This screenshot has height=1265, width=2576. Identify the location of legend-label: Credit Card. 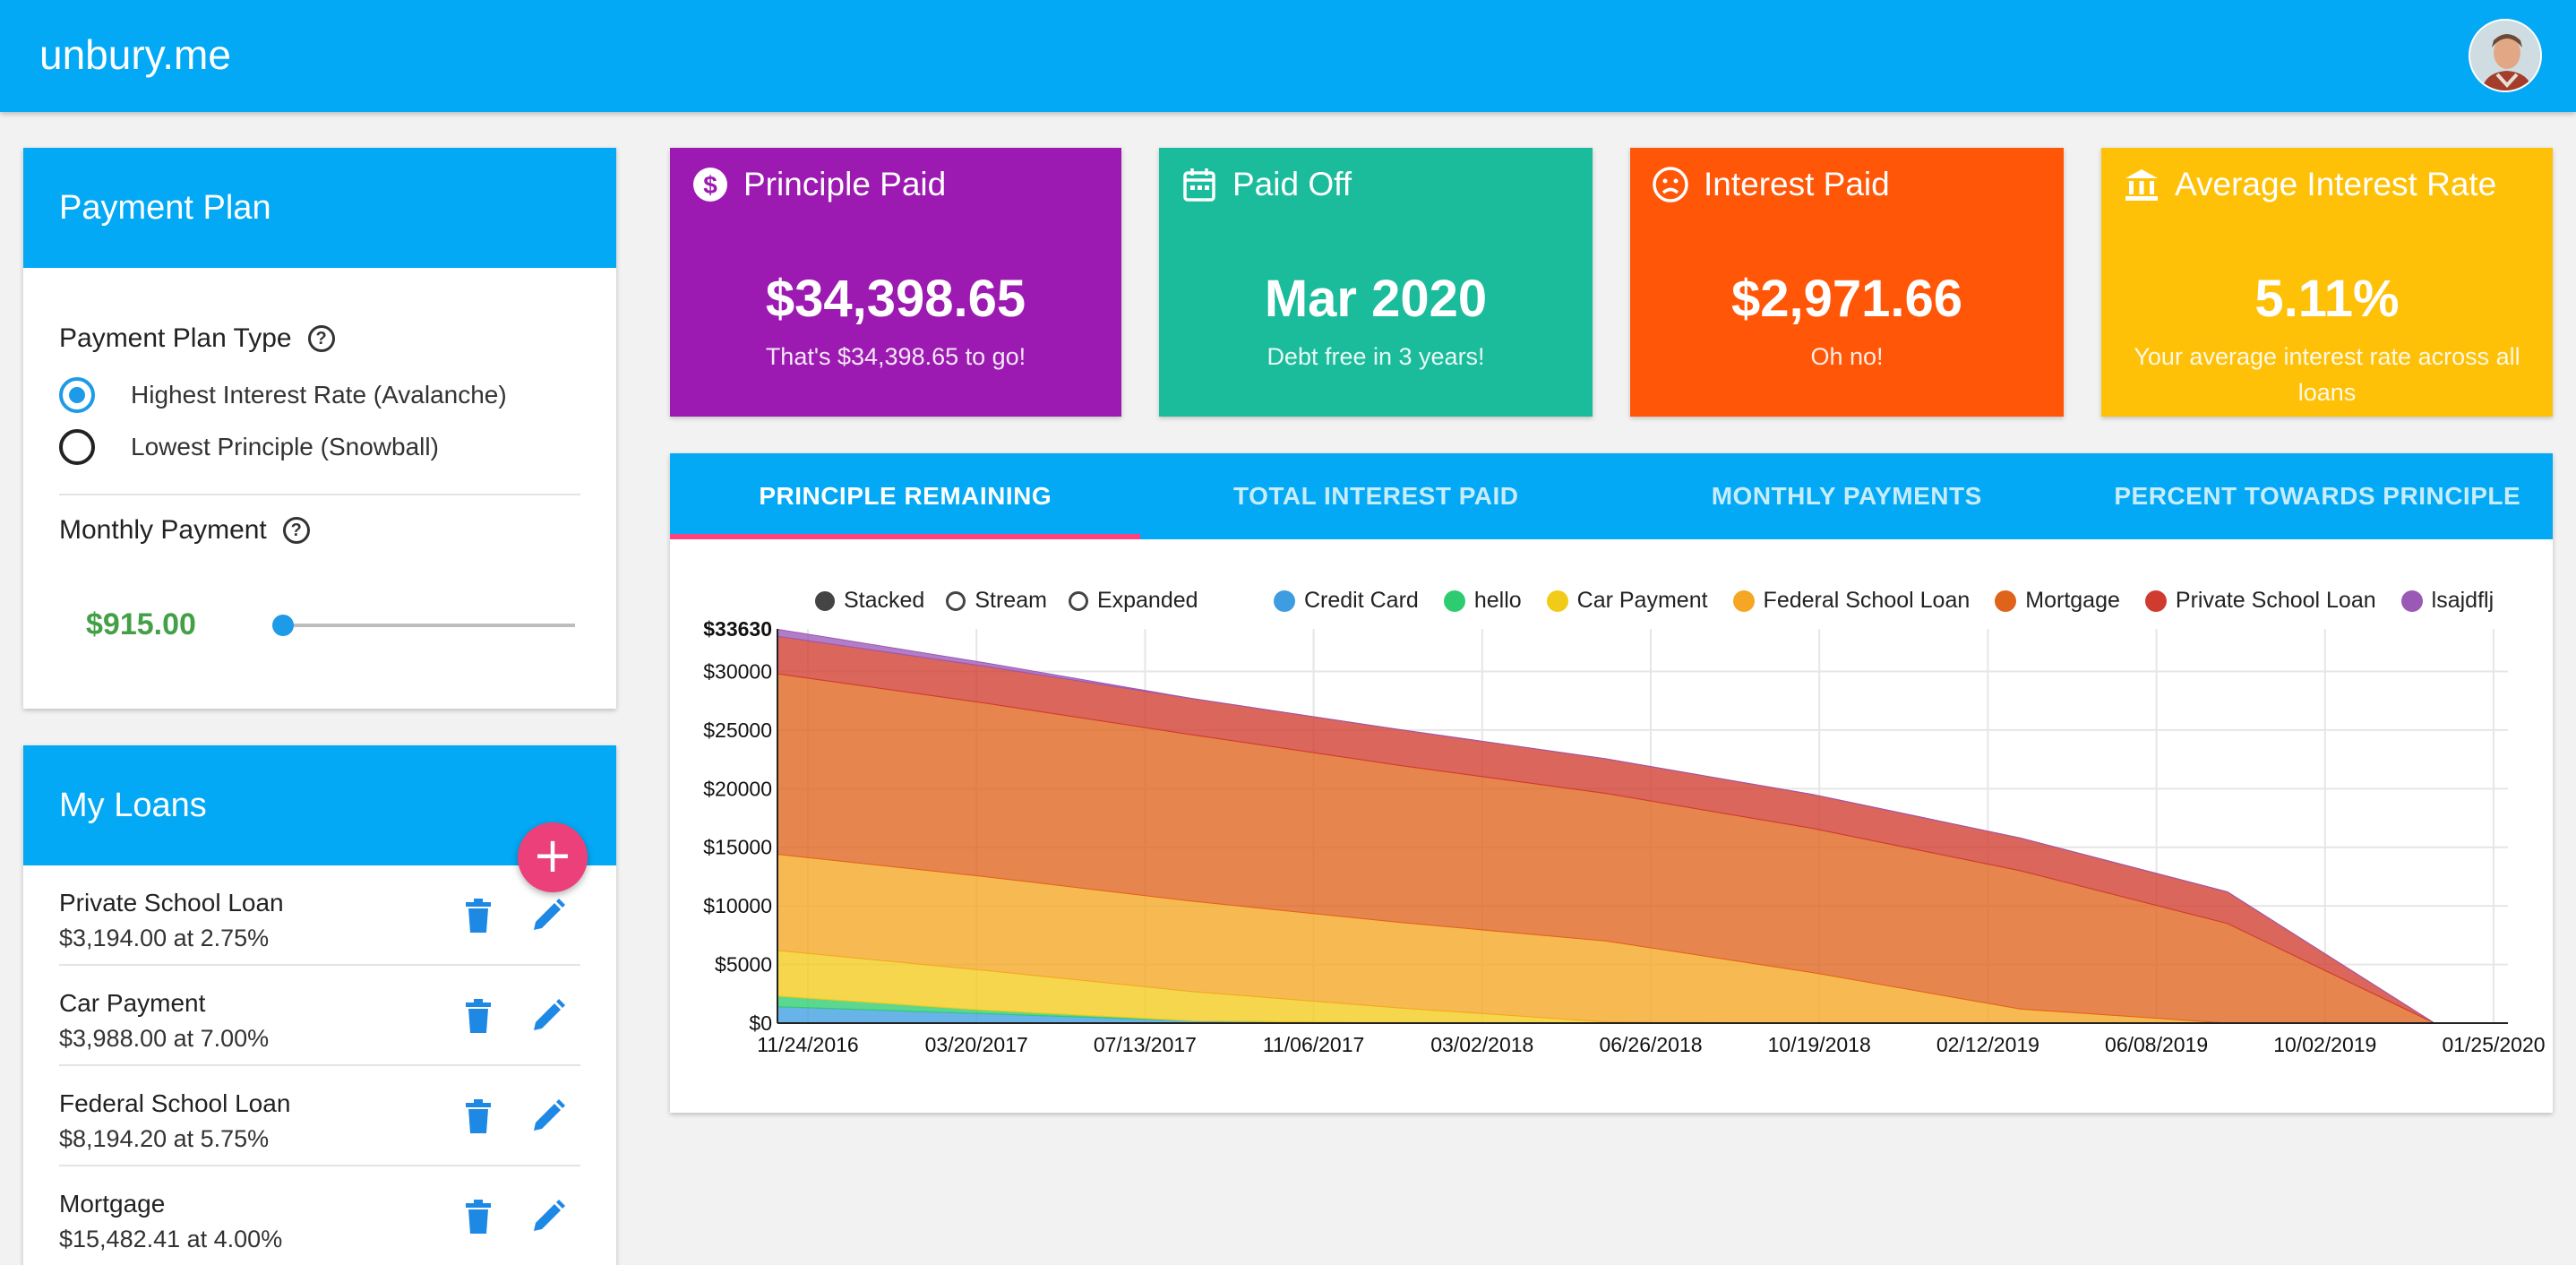
(1361, 600).